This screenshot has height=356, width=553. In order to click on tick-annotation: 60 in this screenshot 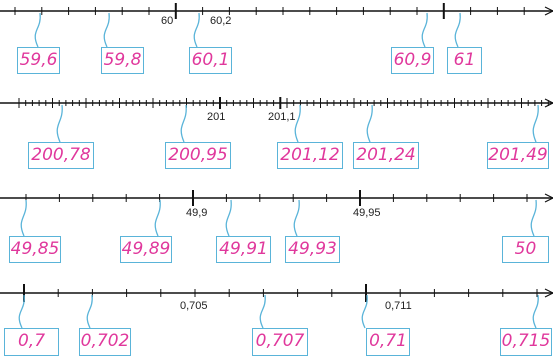, I will do `click(167, 21)`.